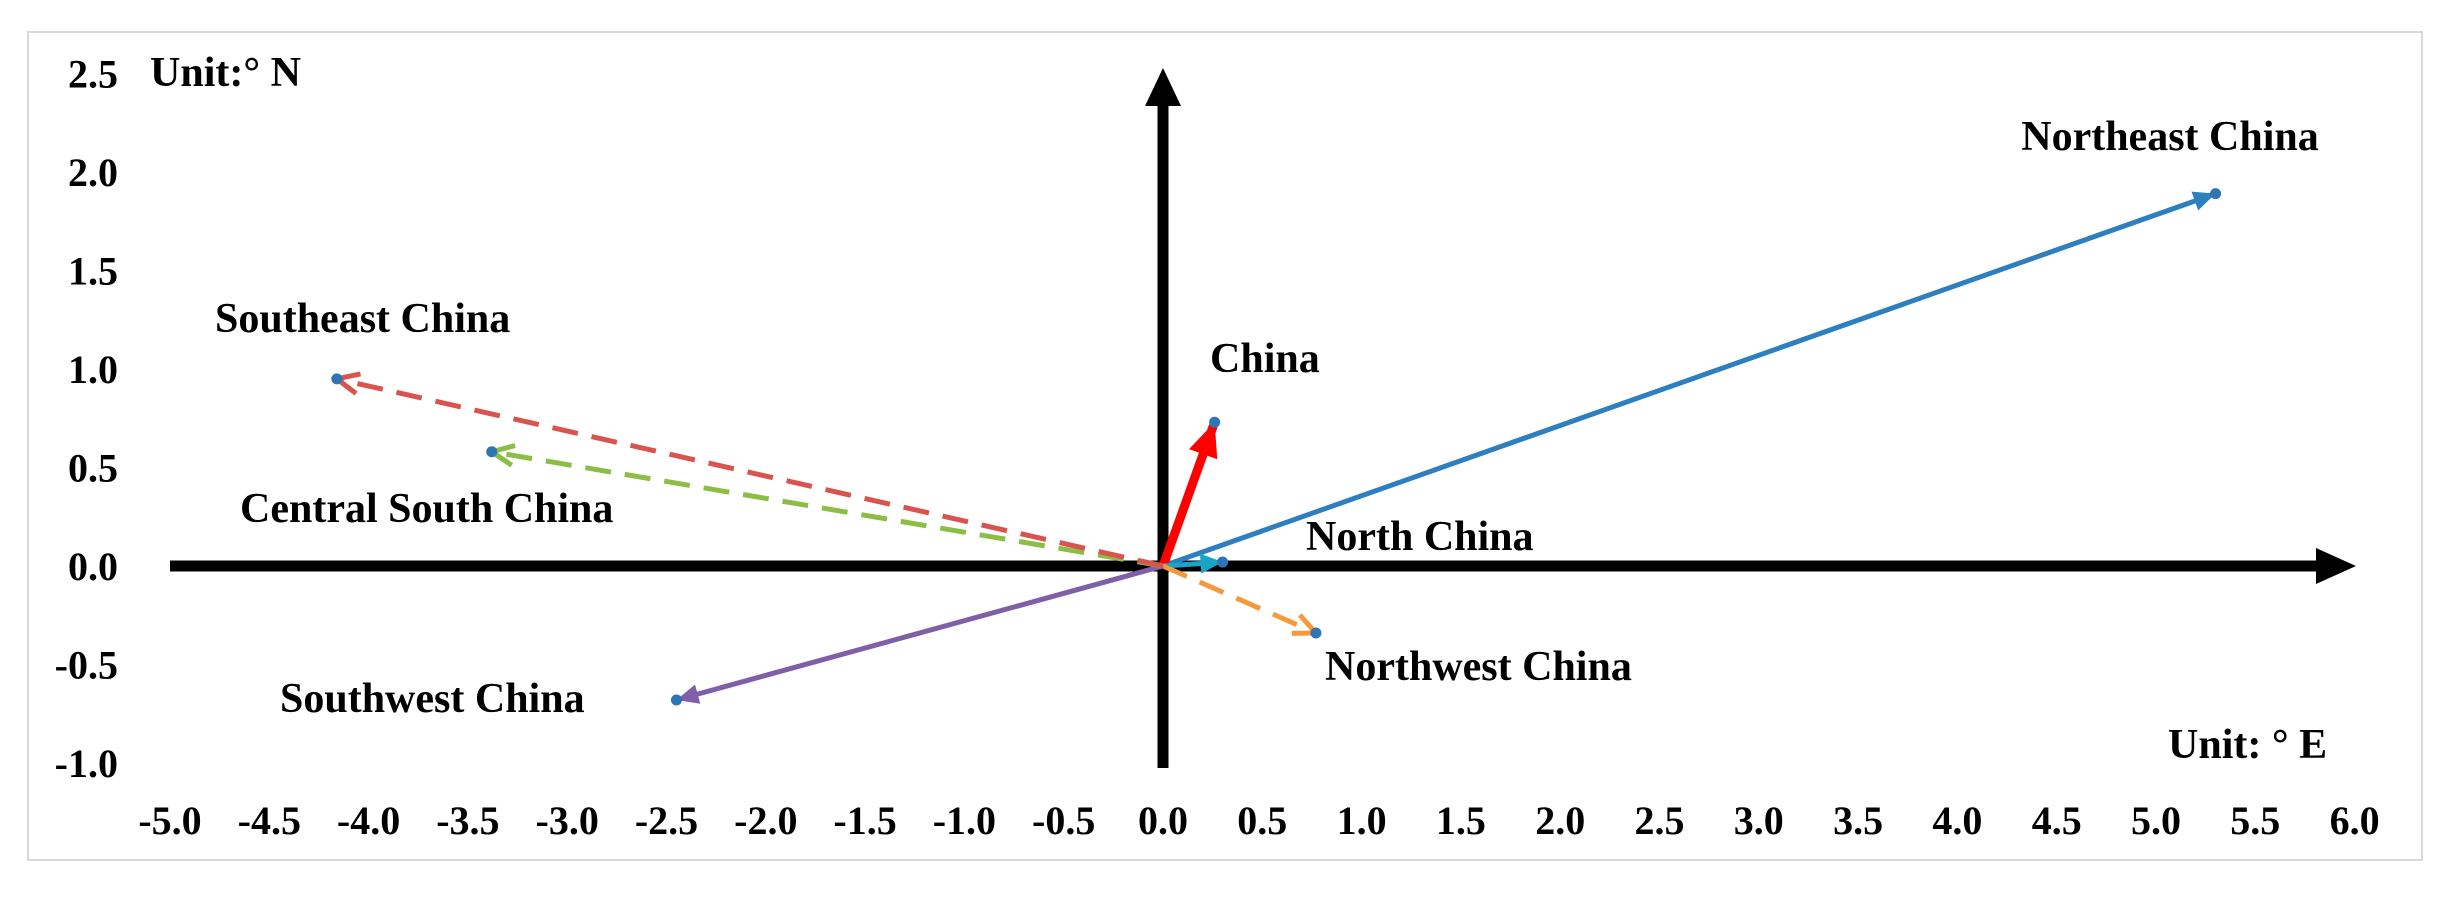  Describe the element at coordinates (1265, 359) in the screenshot. I see `china-label: China` at that location.